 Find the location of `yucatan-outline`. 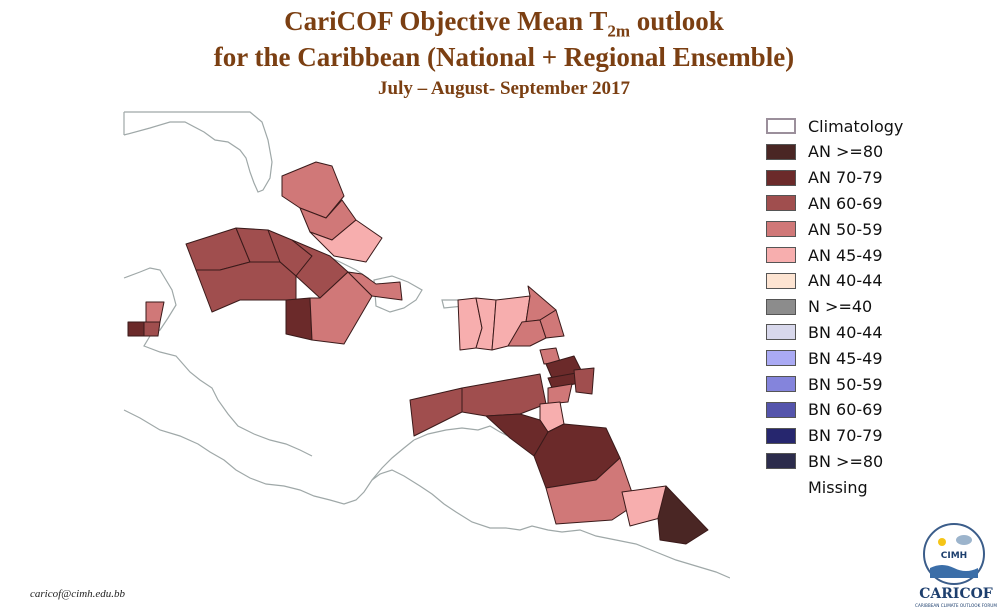

yucatan-outline is located at coordinates (218, 362).